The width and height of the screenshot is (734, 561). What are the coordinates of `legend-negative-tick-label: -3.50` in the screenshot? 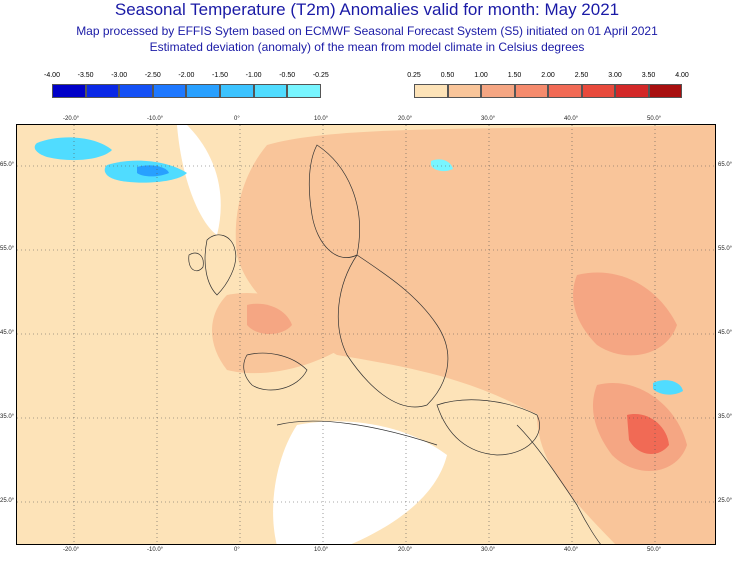 It's located at (85, 75).